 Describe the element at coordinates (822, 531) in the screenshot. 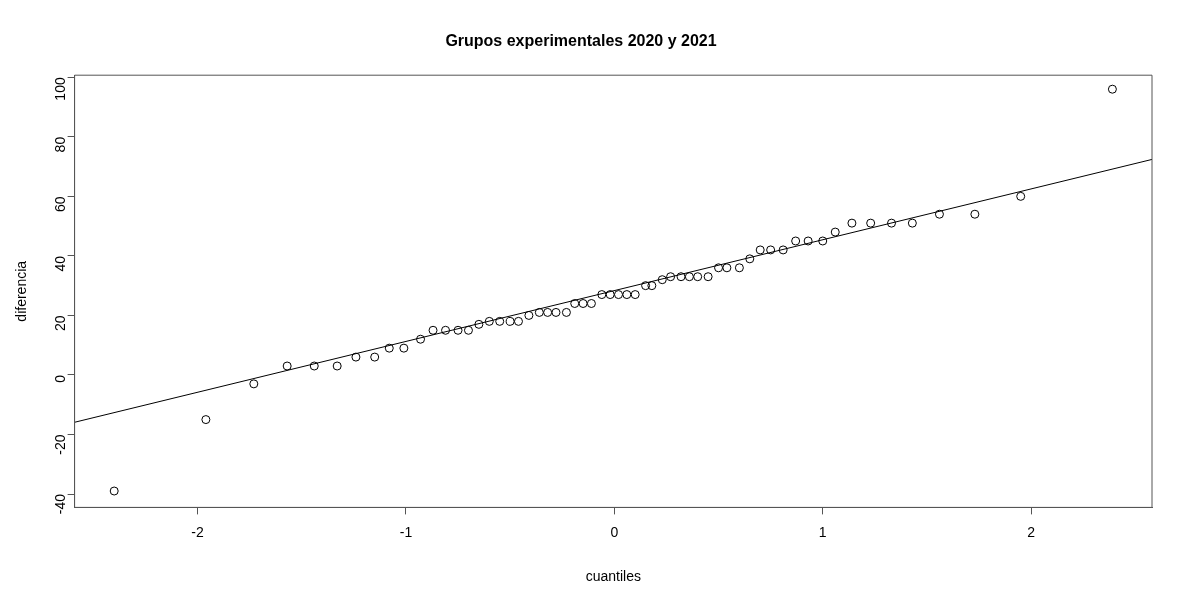

I see `x-tick-label: 1` at that location.